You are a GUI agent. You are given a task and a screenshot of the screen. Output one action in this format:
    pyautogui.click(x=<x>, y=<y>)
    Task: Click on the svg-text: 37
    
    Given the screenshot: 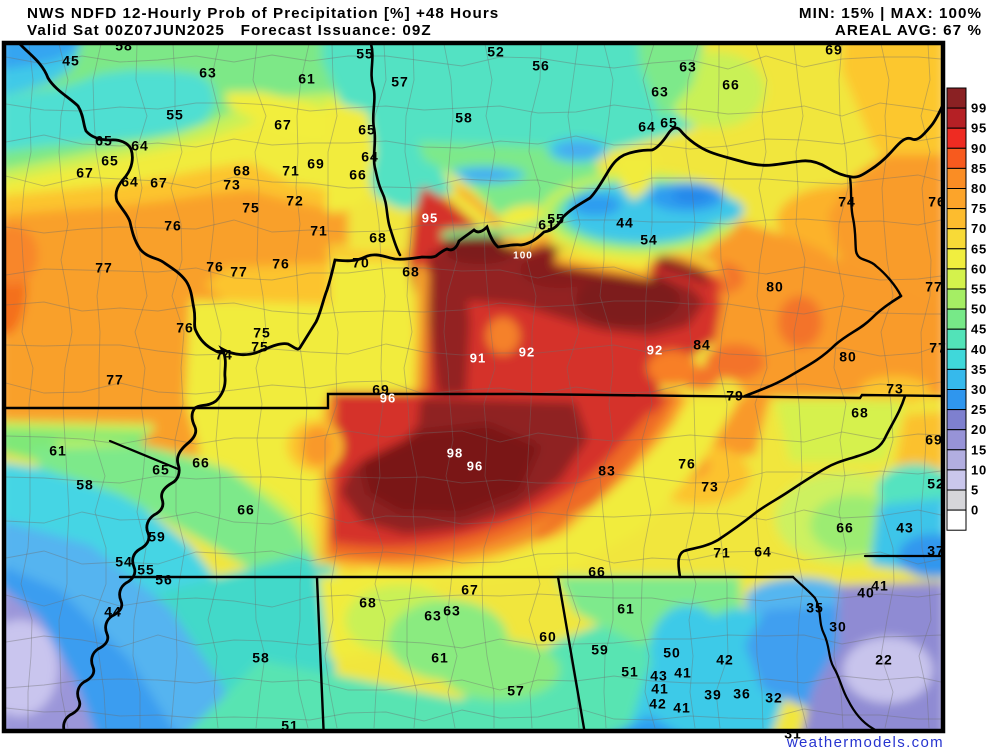 What is the action you would take?
    pyautogui.click(x=936, y=551)
    